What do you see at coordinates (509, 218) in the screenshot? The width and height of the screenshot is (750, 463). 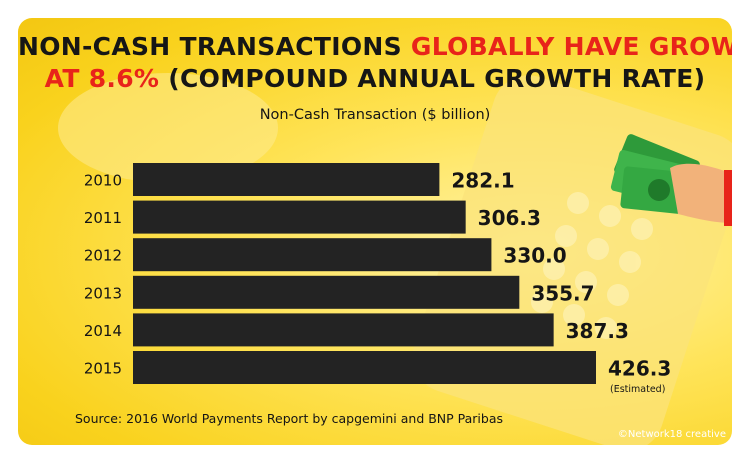 I see `value-label-2011: 306.3` at bounding box center [509, 218].